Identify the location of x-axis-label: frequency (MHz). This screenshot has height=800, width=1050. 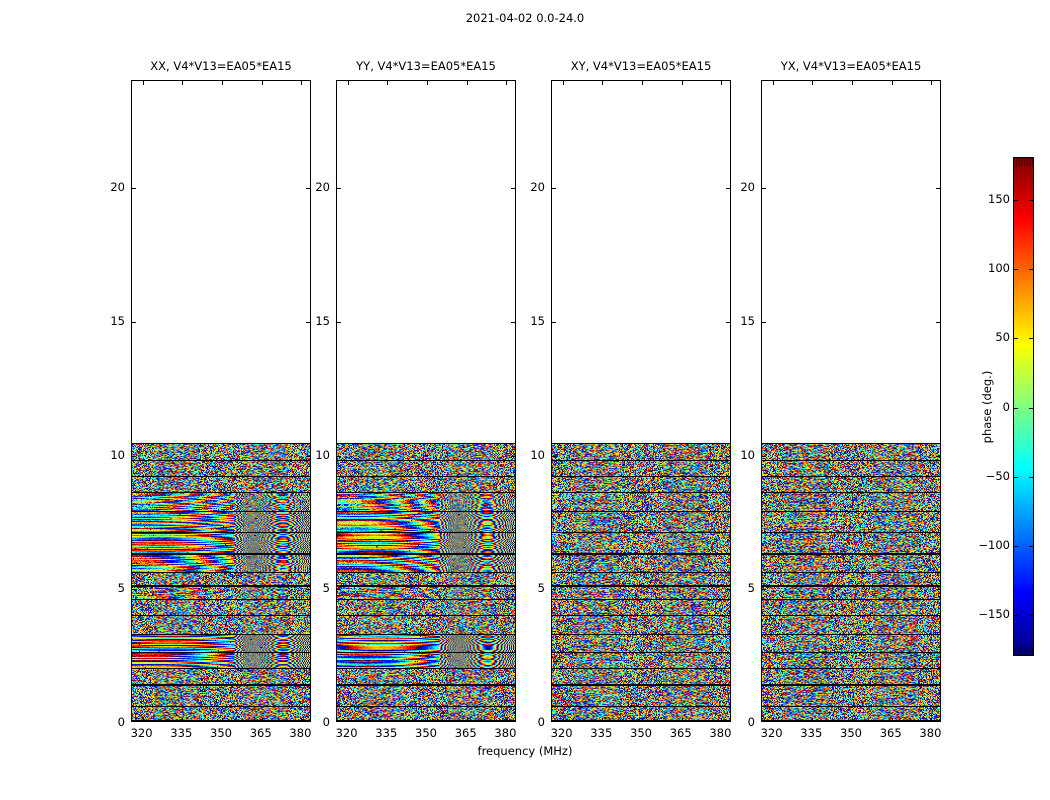
(525, 751).